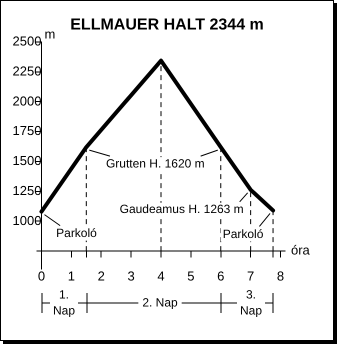 The image size is (337, 344). I want to click on x-tick-label: 7, so click(250, 276).